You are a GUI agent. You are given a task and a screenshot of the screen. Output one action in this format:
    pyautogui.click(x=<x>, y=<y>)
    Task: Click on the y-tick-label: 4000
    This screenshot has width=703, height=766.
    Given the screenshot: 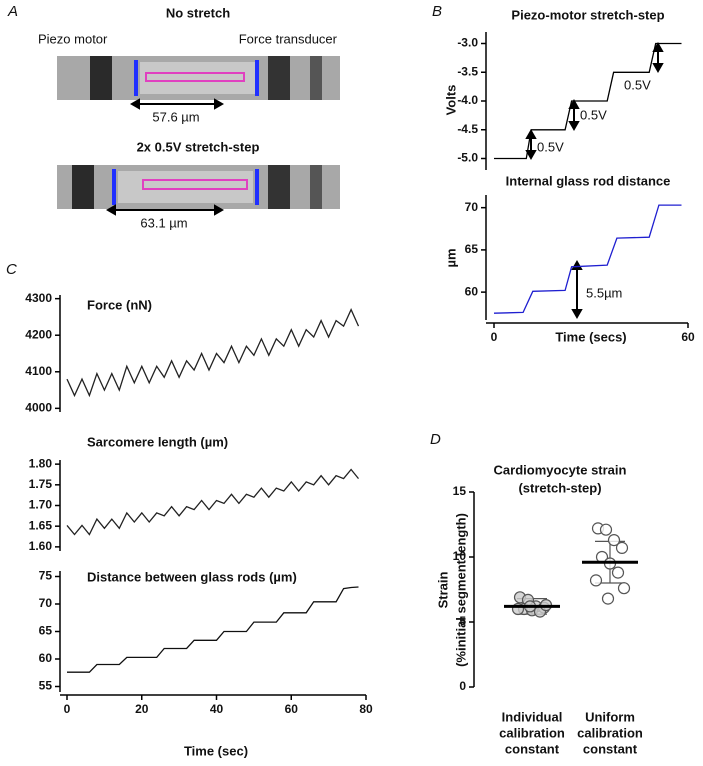 What is the action you would take?
    pyautogui.click(x=38, y=408)
    